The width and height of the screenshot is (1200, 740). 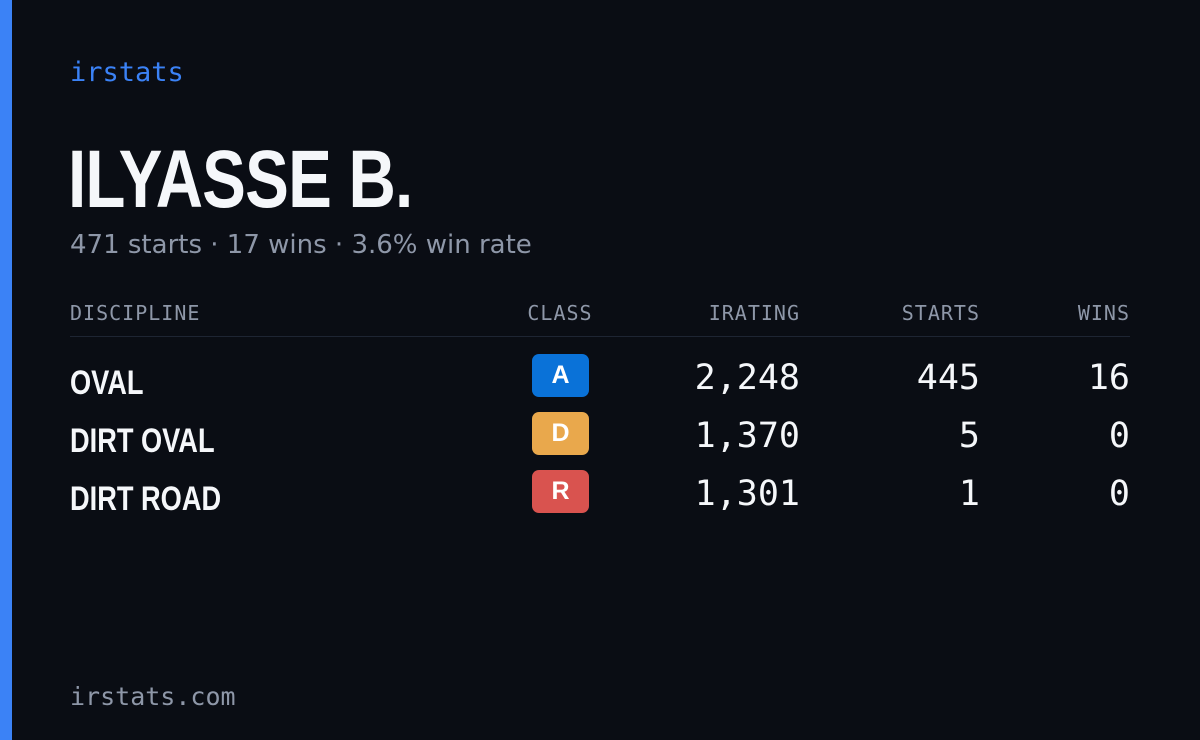 I want to click on table-row: DIRT ROAD R 1,301 1 0, so click(x=600, y=499).